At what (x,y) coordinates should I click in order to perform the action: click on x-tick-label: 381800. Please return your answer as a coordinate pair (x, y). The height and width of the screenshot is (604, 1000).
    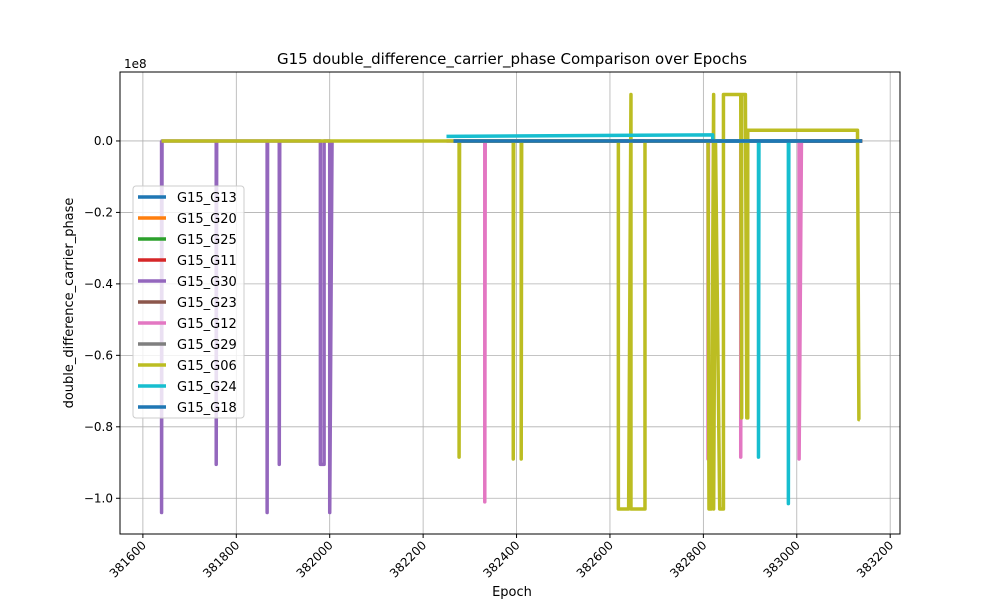
    Looking at the image, I should click on (221, 559).